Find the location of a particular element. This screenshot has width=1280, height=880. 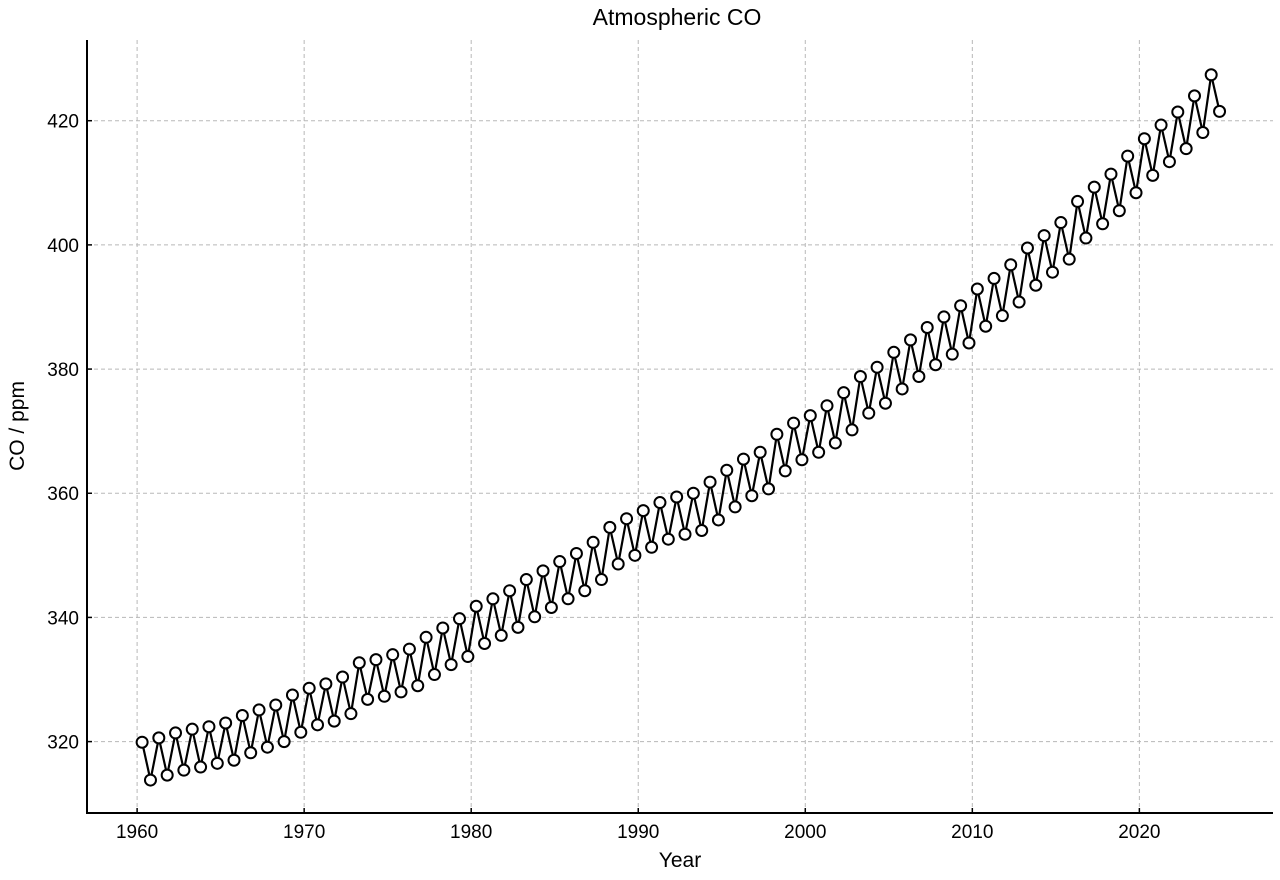

y-tick-label: 360 is located at coordinates (63, 494).